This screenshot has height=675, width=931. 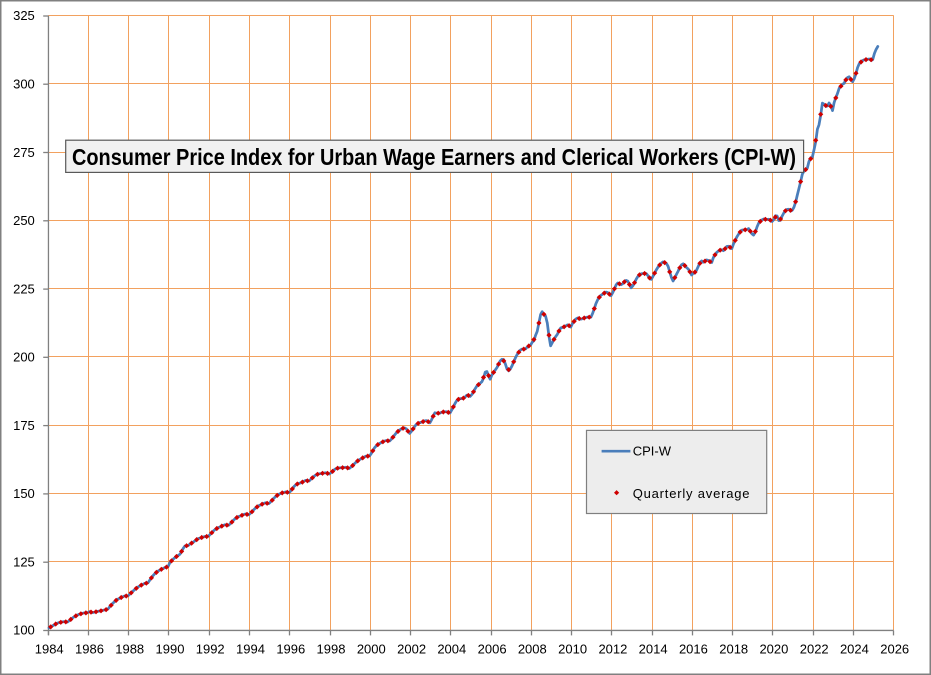 What do you see at coordinates (693, 649) in the screenshot?
I see `svg-text: 2016` at bounding box center [693, 649].